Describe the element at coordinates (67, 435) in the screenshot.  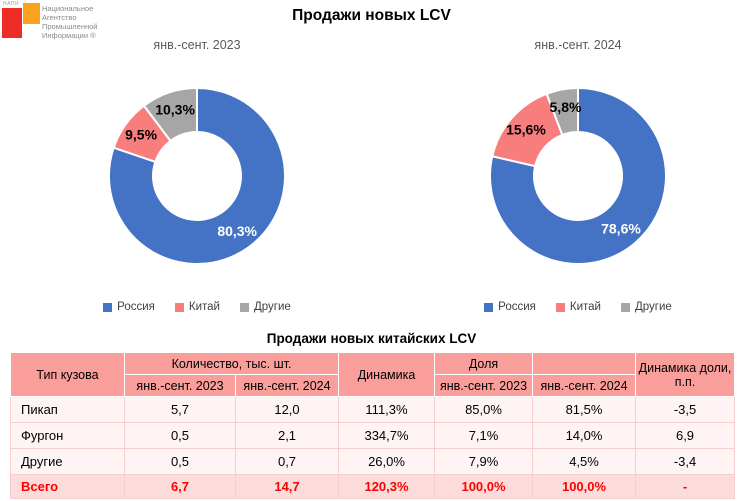
I see `cell-type: Фургон` at that location.